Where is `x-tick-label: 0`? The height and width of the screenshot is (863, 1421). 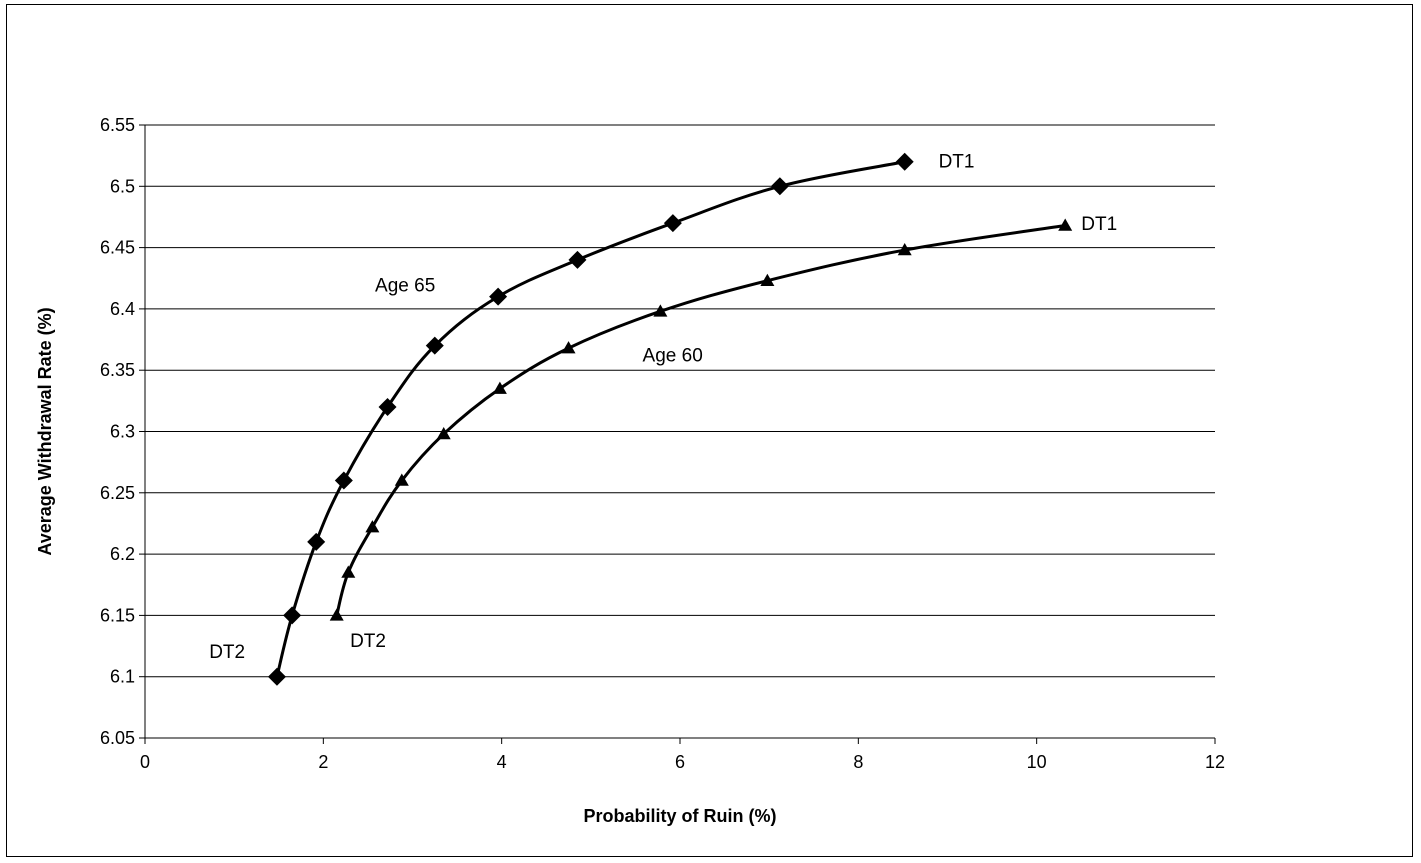 x-tick-label: 0 is located at coordinates (145, 762).